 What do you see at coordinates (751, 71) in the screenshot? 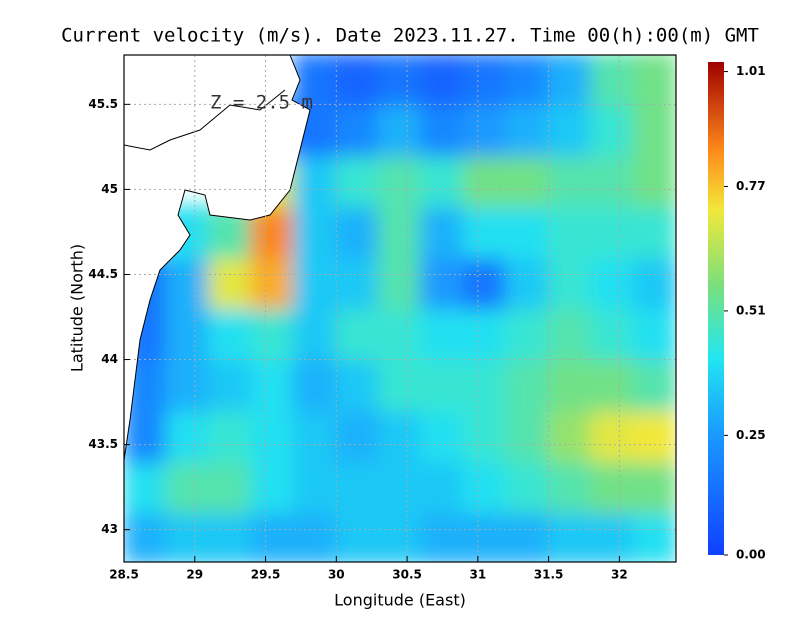
I see `colorbar-tick-label: 1.01` at bounding box center [751, 71].